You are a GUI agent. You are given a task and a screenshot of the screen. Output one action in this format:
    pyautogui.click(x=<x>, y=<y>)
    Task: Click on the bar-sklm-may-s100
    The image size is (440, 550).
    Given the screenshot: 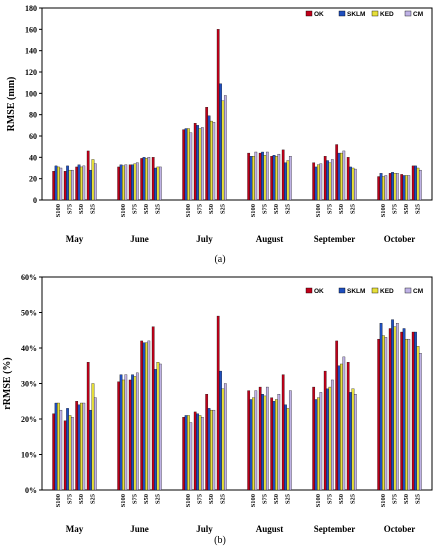 What is the action you would take?
    pyautogui.click(x=56, y=183)
    